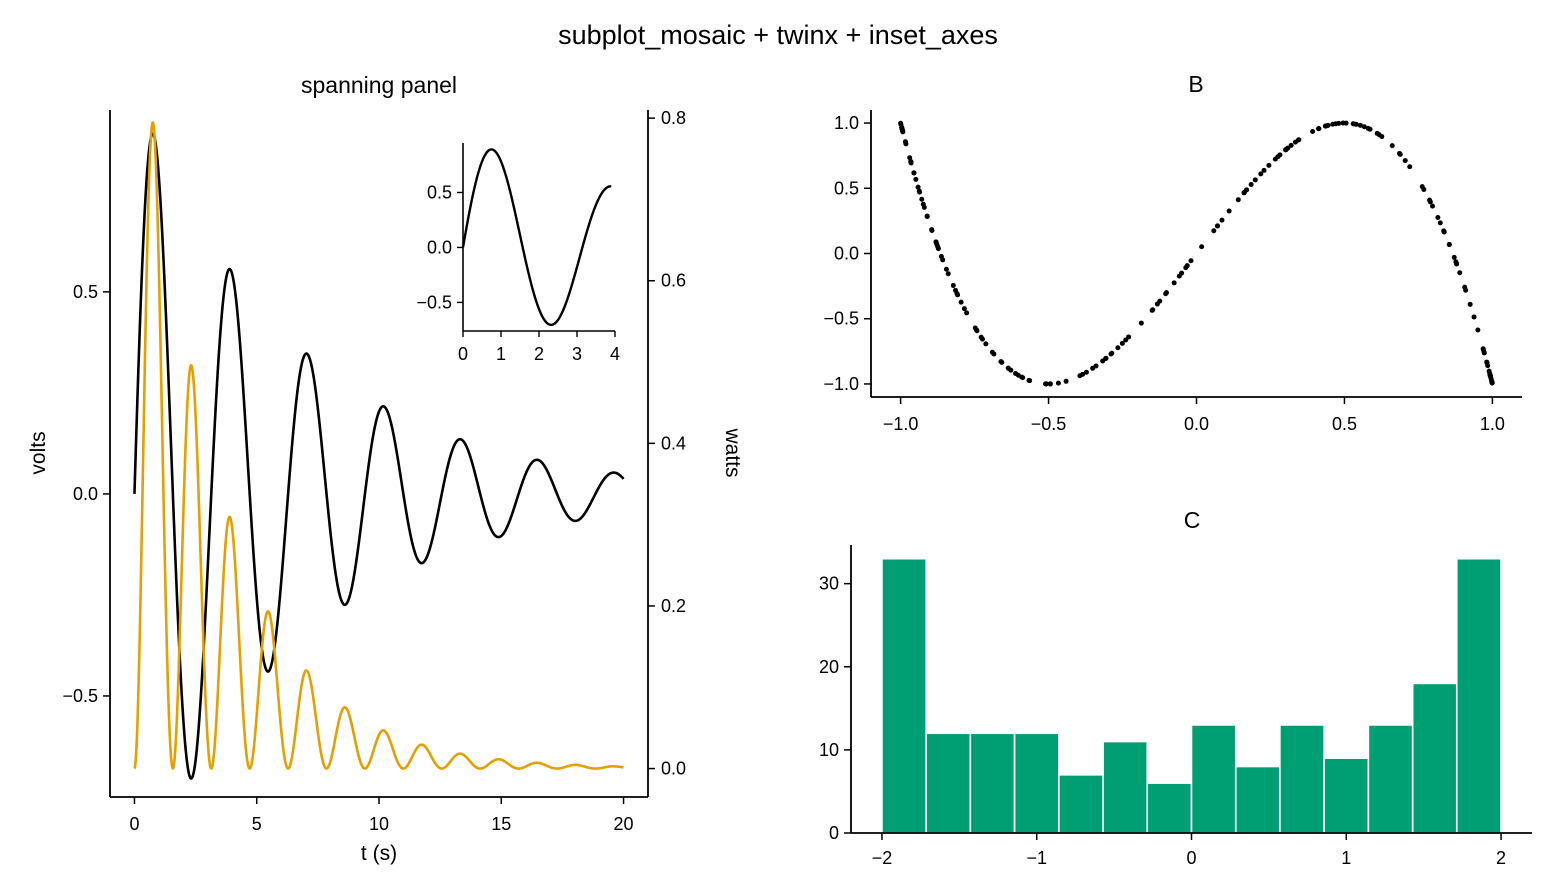 The width and height of the screenshot is (1556, 889). Describe the element at coordinates (1191, 858) in the screenshot. I see `panel-c-xtick-label: 0` at that location.